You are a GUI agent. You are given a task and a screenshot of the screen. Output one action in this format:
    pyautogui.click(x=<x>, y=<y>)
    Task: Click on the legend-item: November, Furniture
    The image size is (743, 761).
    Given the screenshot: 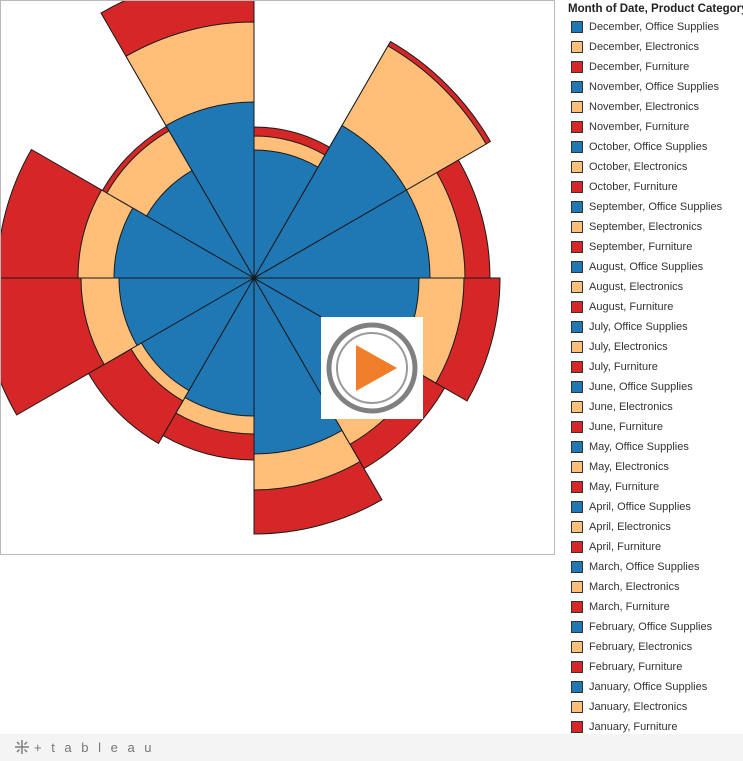 What is the action you would take?
    pyautogui.click(x=652, y=127)
    